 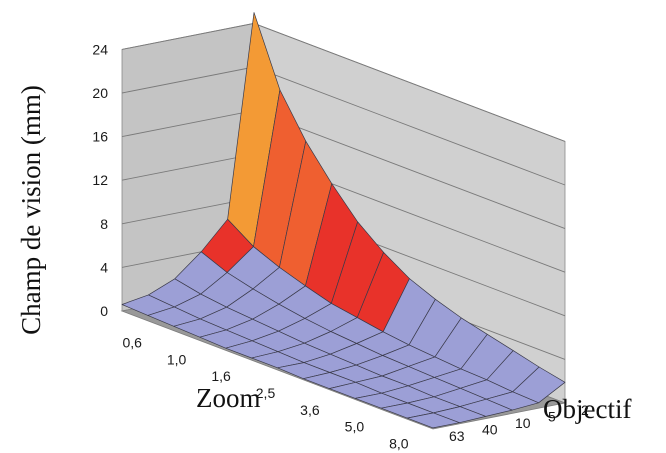 What do you see at coordinates (31, 210) in the screenshot?
I see `z-axis-title: Champ de vision (mm)` at bounding box center [31, 210].